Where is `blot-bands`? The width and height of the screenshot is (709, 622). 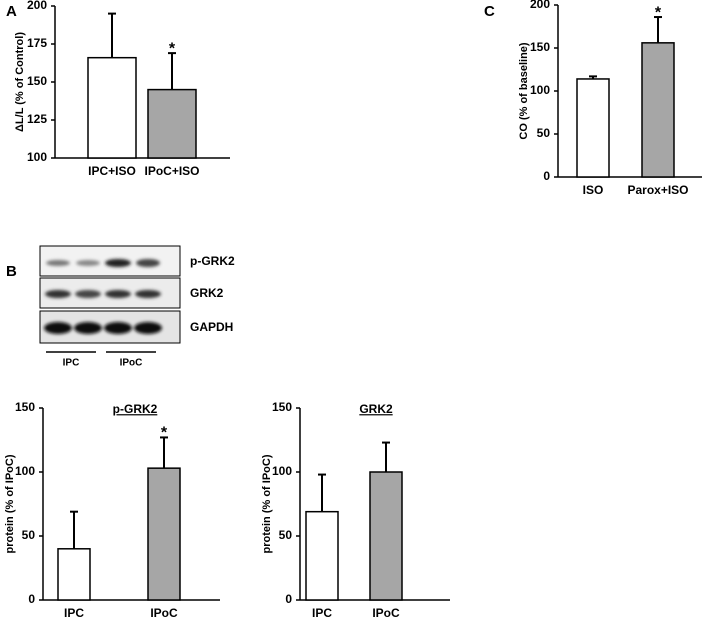 blot-bands is located at coordinates (103, 296).